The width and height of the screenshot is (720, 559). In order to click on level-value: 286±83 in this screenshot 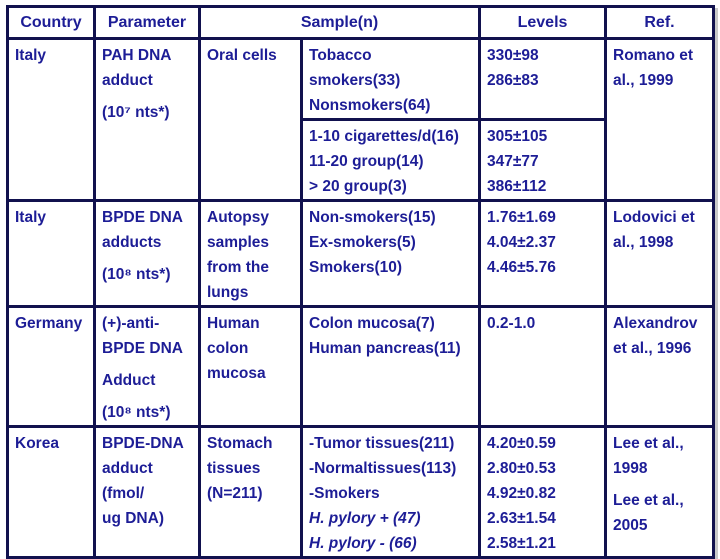, I will do `click(513, 80)`.